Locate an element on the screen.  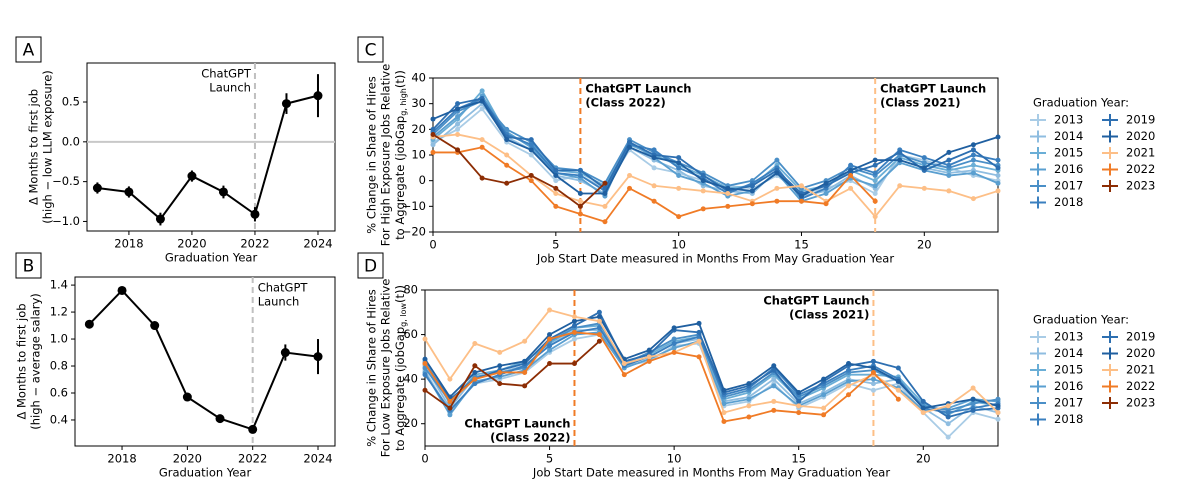
plot-frame is located at coordinates (211, 147).